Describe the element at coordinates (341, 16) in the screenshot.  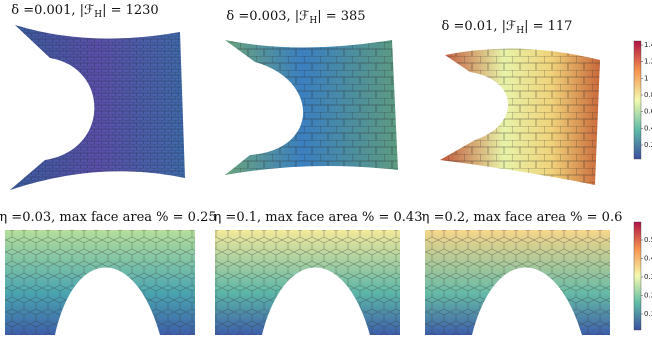
I see `title-text: | = 385` at that location.